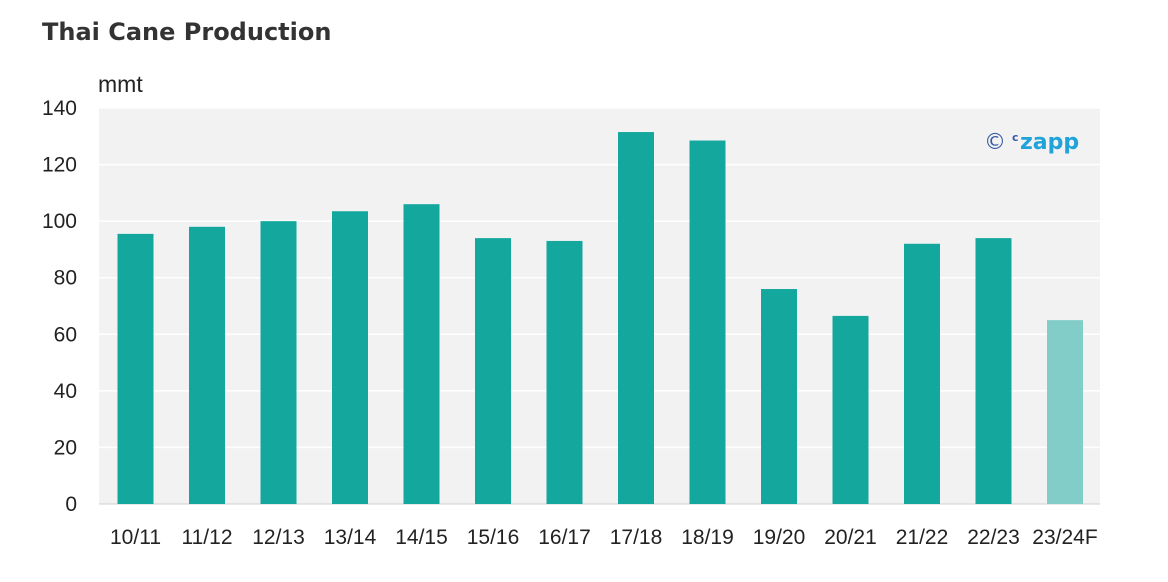  Describe the element at coordinates (135, 537) in the screenshot. I see `x-tick-label: 10/11` at that location.